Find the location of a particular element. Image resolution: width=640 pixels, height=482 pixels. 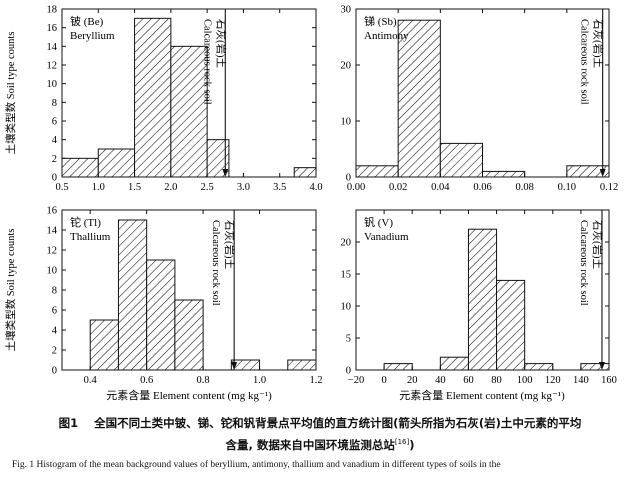

caption-chinese-line2: 含量, 数据来自中国环境监测总站[16]) is located at coordinates (320, 443).